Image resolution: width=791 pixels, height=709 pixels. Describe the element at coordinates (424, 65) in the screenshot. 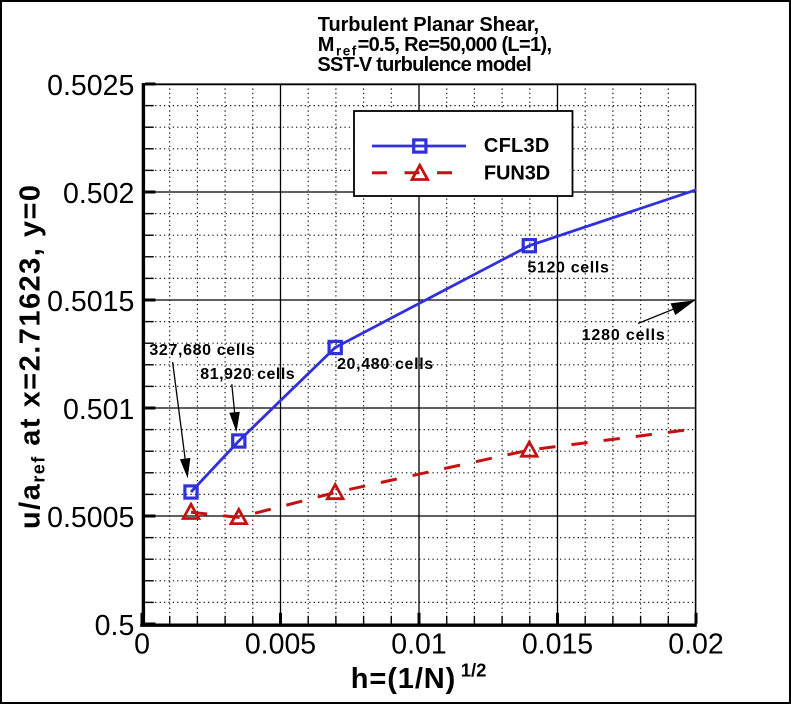

I see `svg-text: SST-V turbulence model` at that location.